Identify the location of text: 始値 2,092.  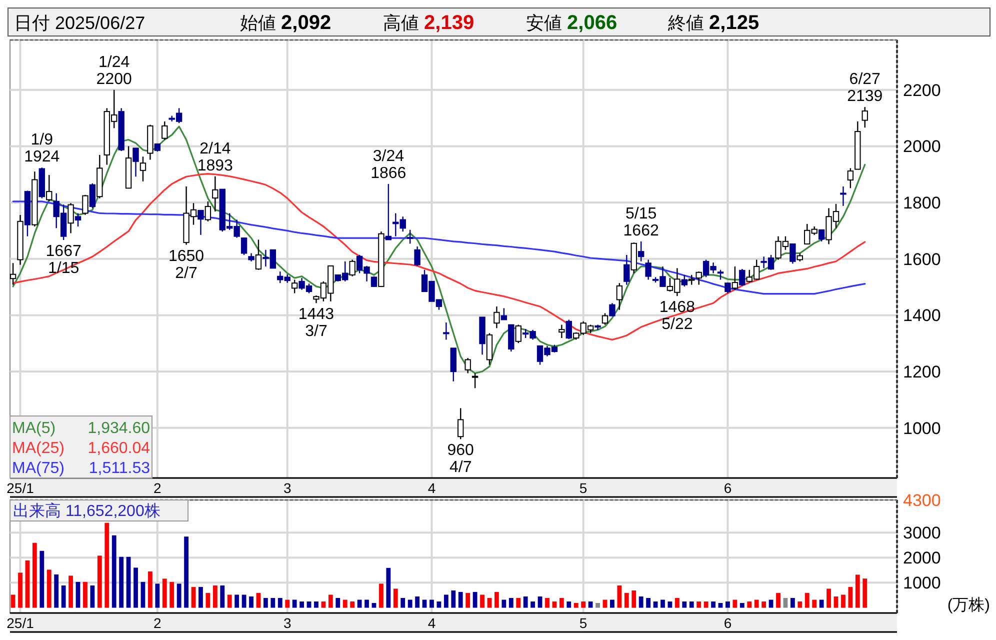
(286, 23).